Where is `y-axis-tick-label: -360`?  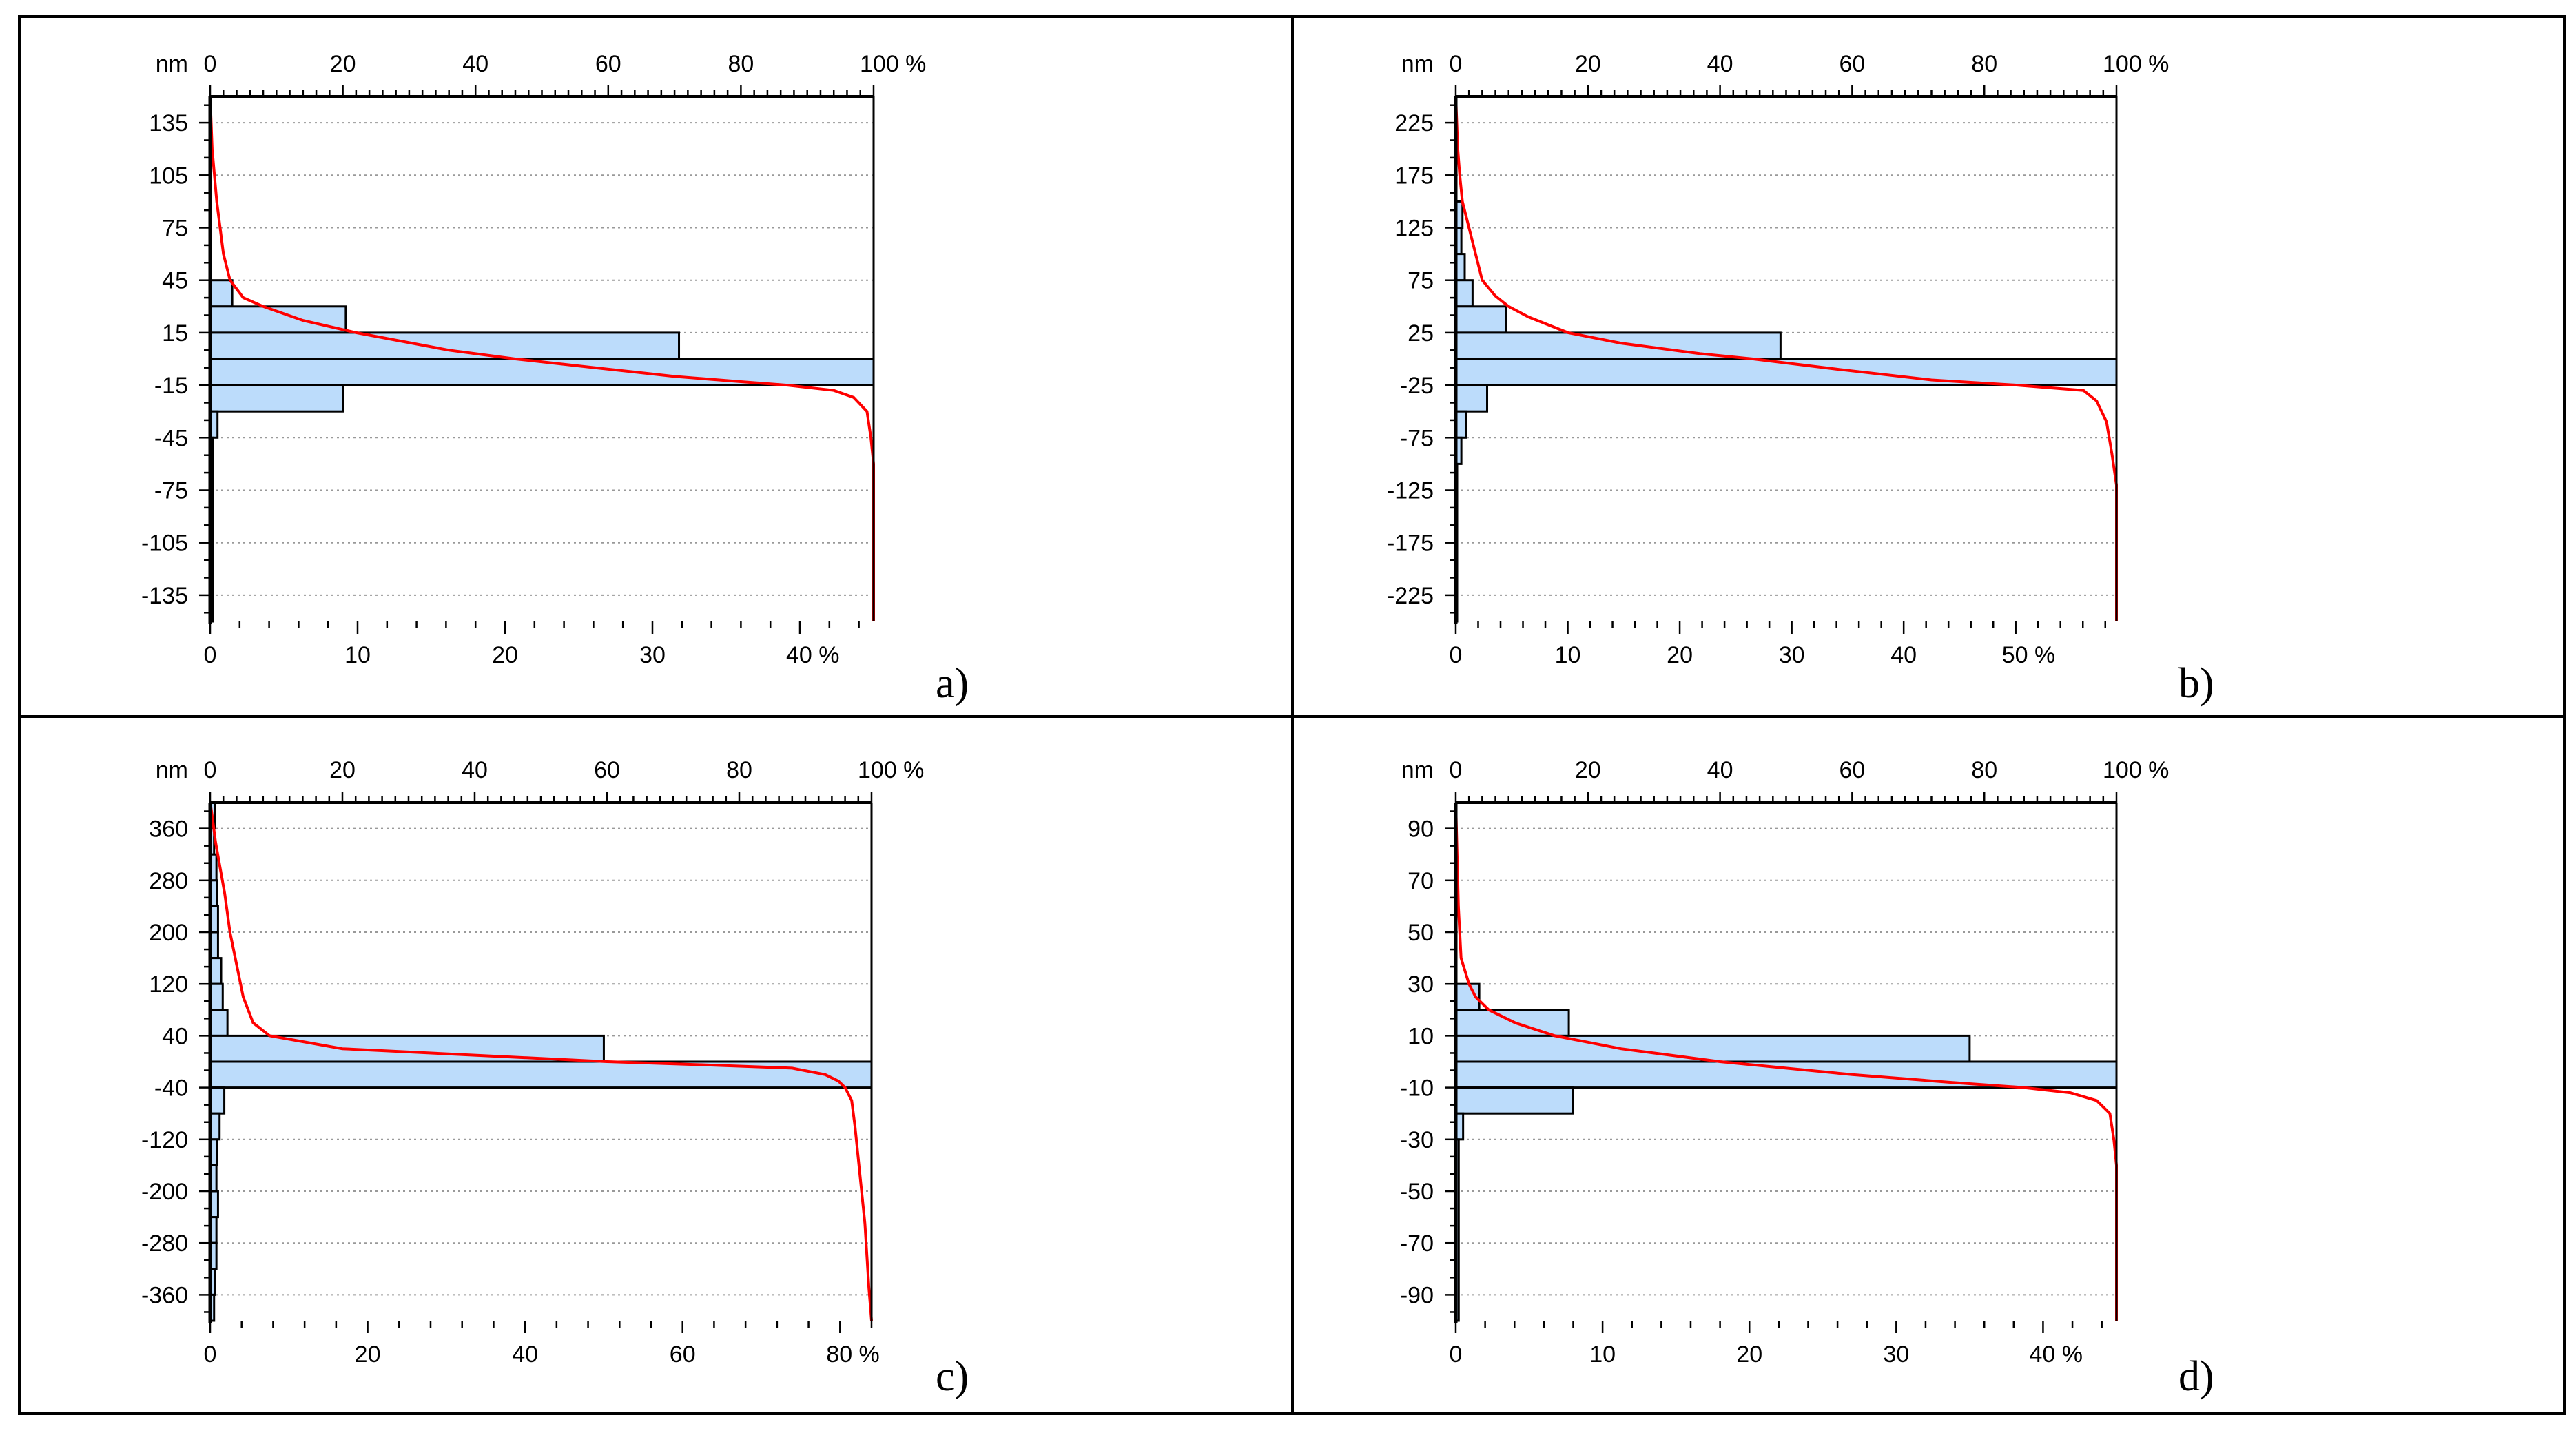 y-axis-tick-label: -360 is located at coordinates (164, 1295).